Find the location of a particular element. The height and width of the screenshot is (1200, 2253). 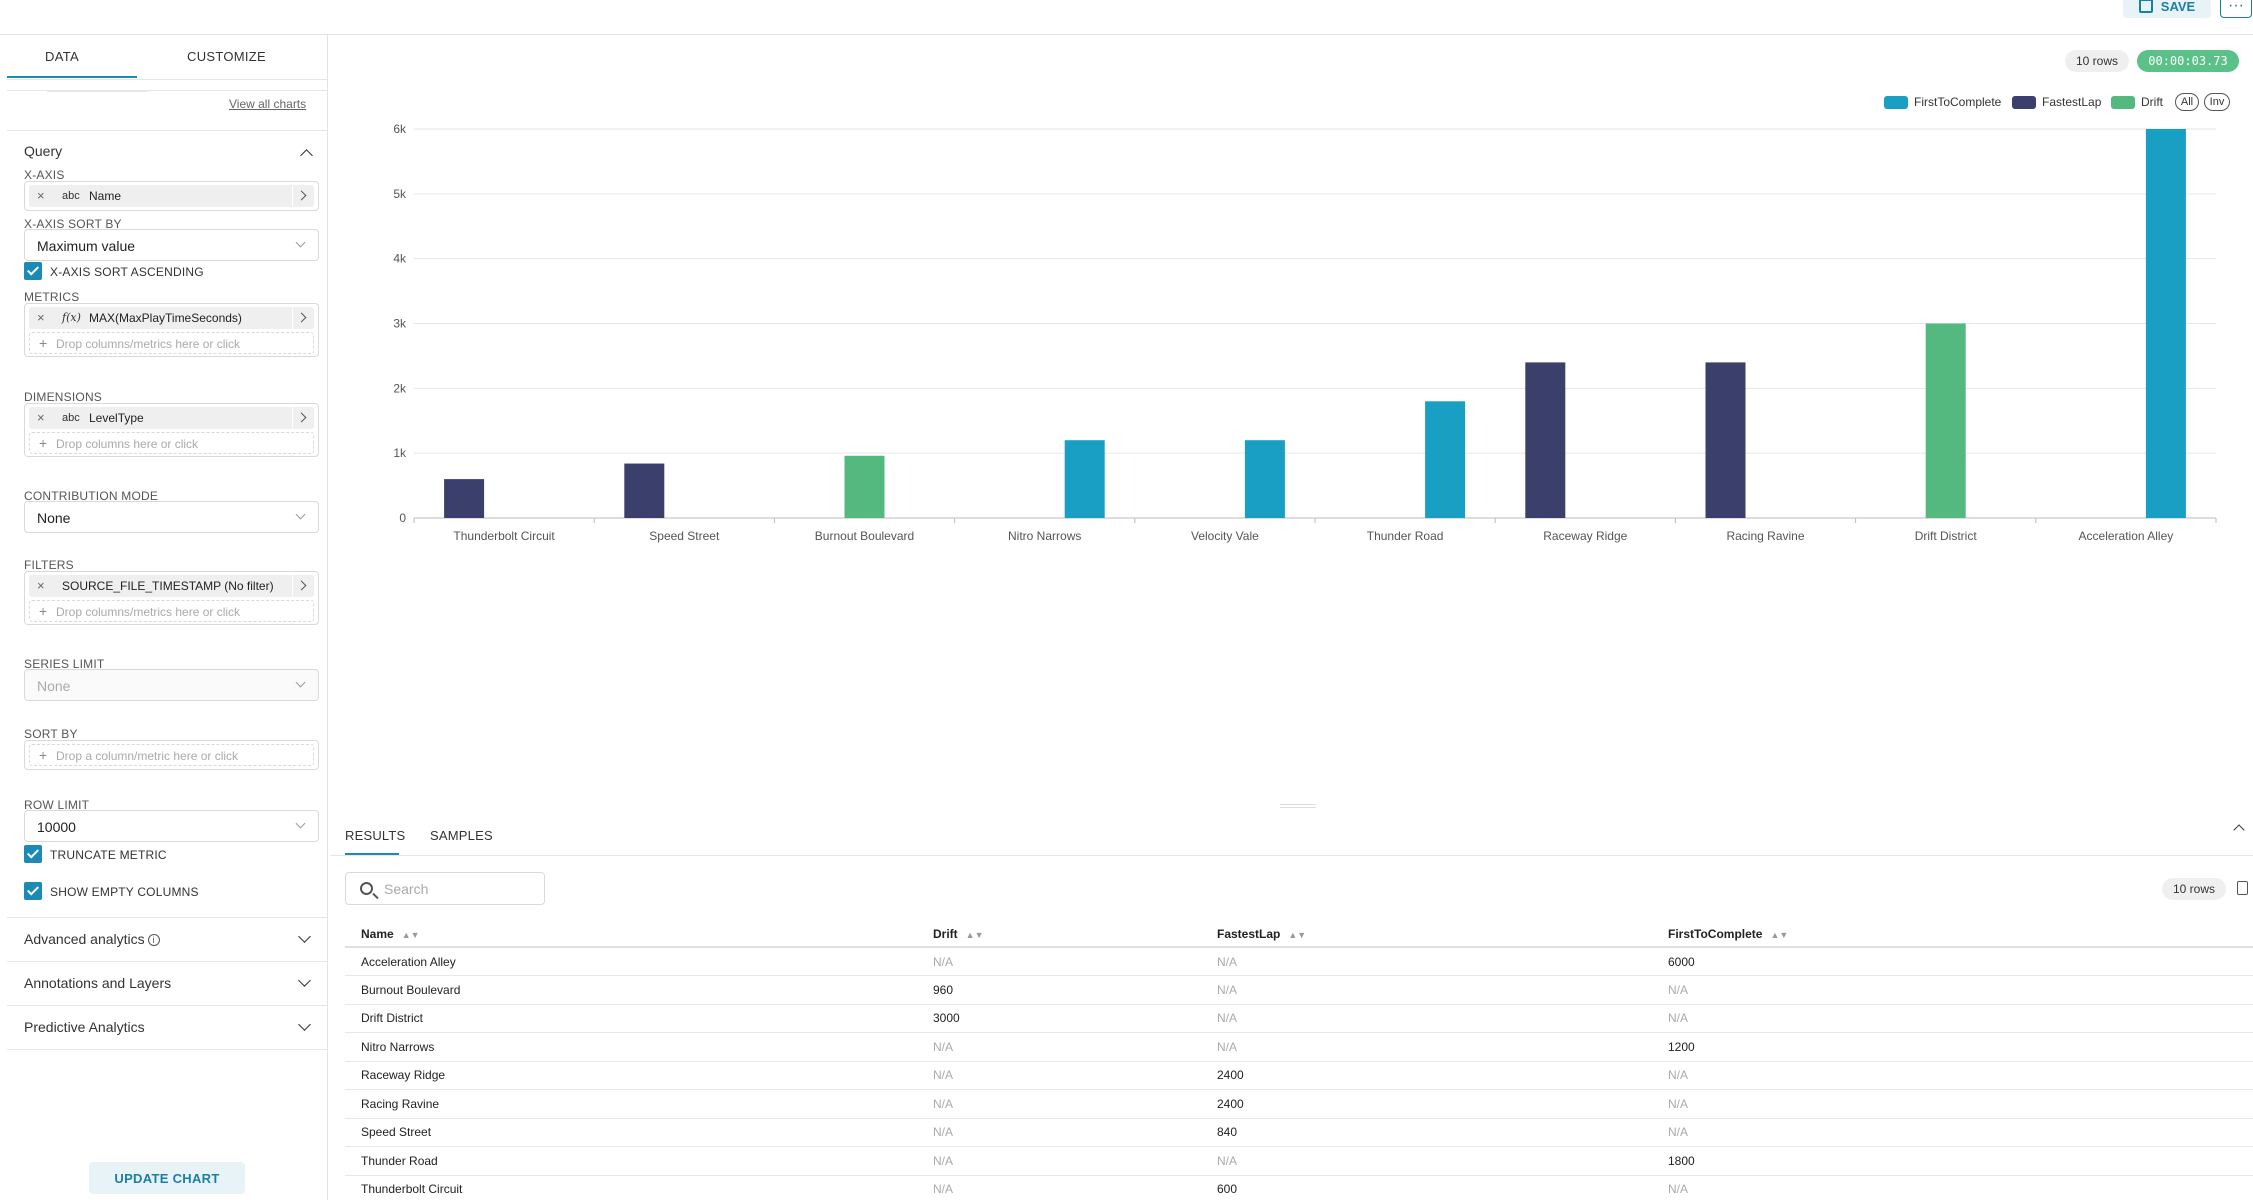

more-actions-button: ··· is located at coordinates (2236, 9).